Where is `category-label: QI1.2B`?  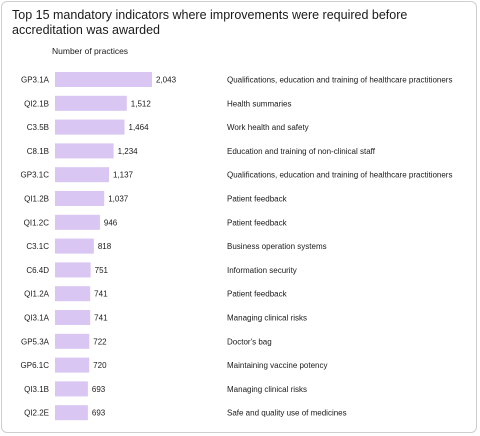 category-label: QI1.2B is located at coordinates (36, 199).